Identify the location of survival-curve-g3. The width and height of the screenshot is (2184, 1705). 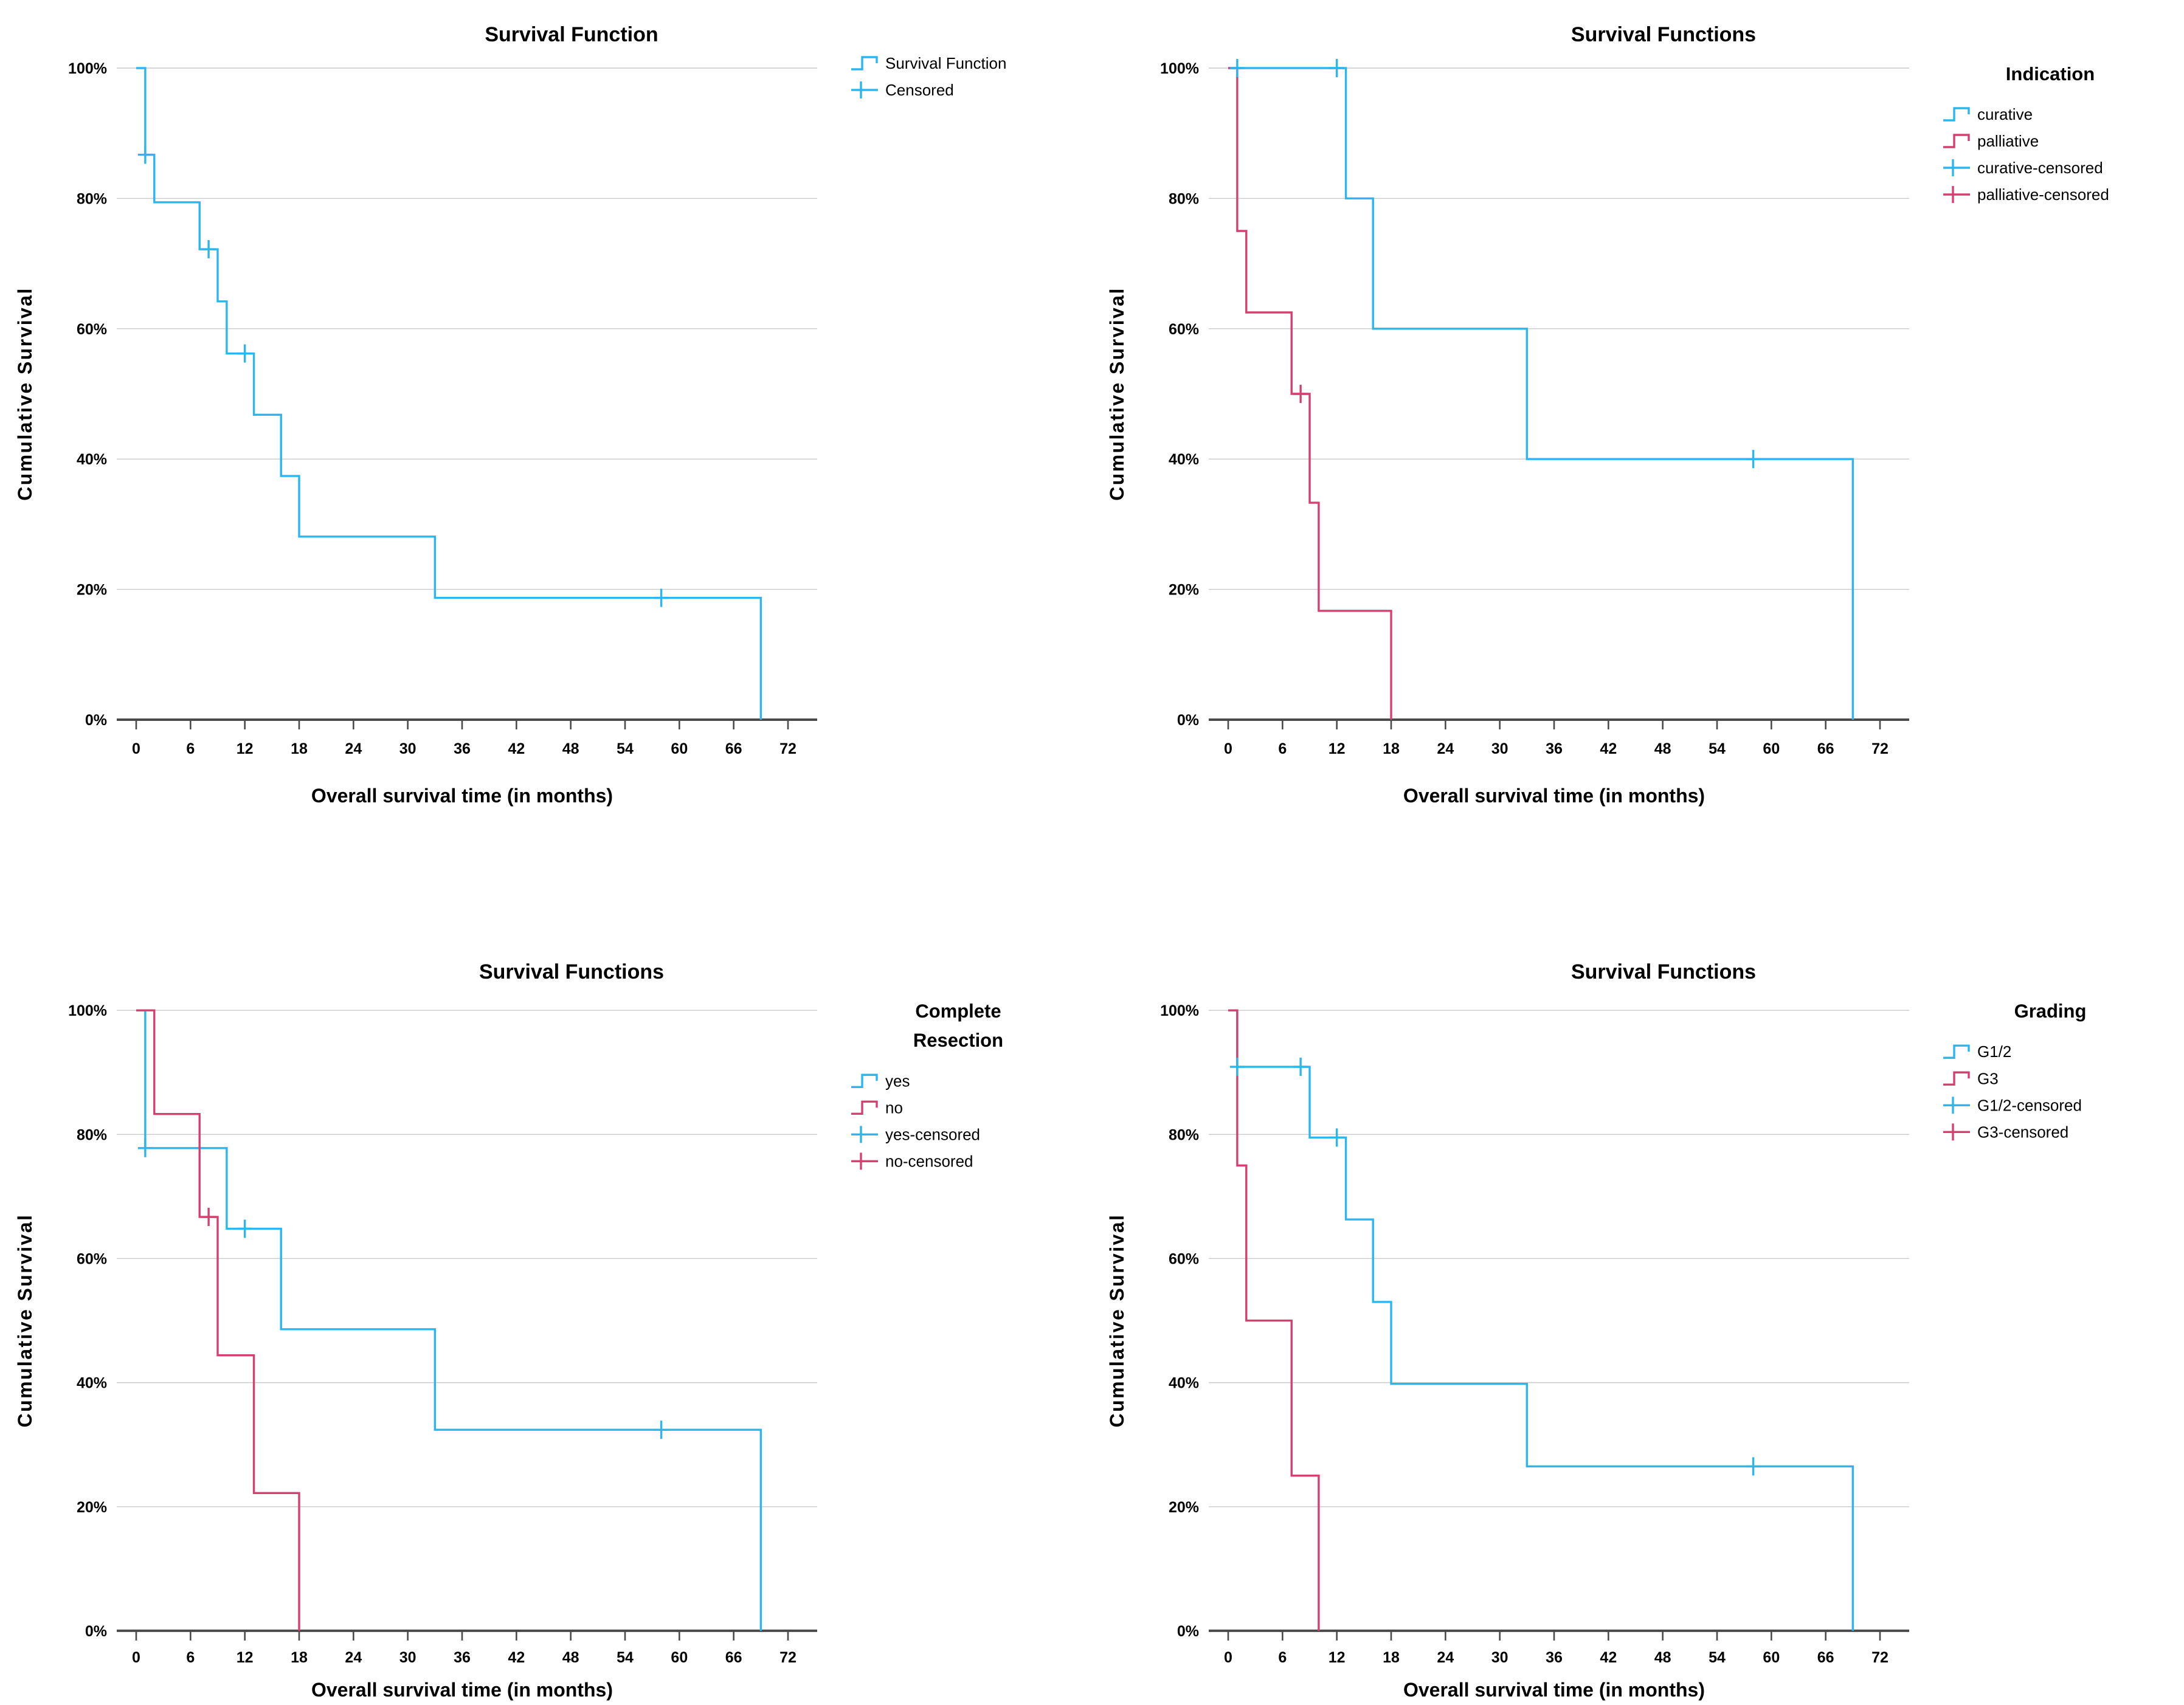
(1274, 1320).